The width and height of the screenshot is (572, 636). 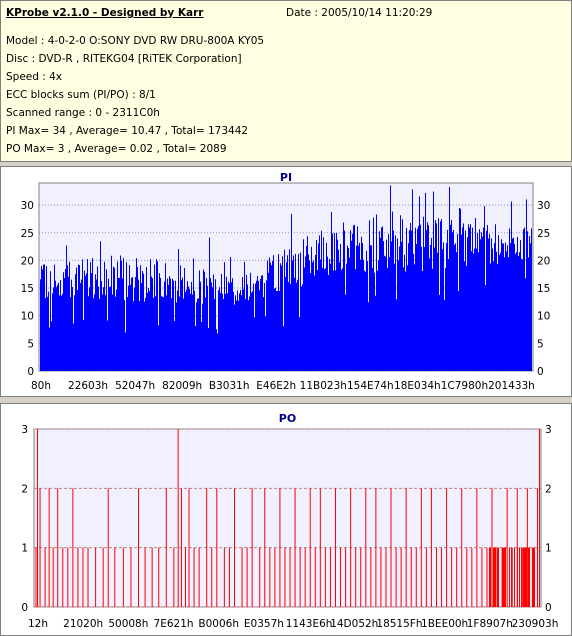 What do you see at coordinates (323, 386) in the screenshot?
I see `pi-xtick: 11B023h` at bounding box center [323, 386].